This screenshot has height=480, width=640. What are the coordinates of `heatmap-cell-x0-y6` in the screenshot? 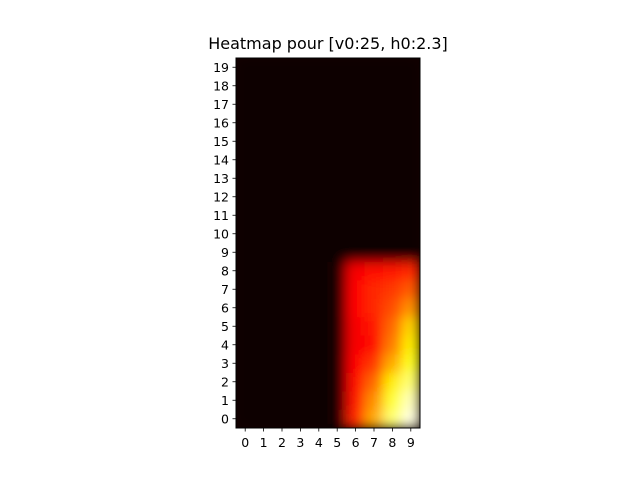 It's located at (245, 308).